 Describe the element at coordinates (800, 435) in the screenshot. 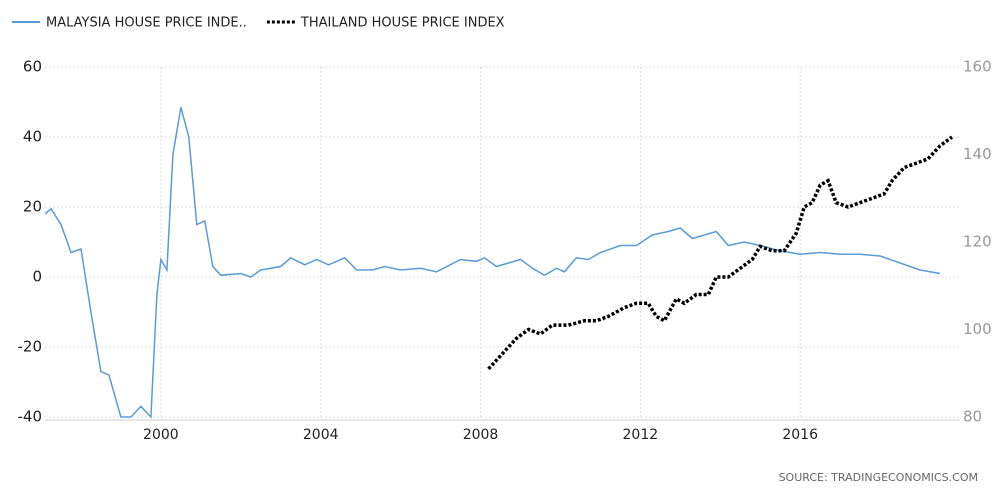

I see `x-tick-label: 2016` at that location.